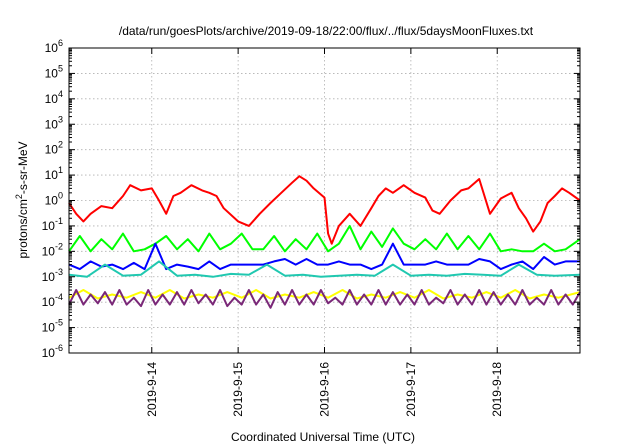  What do you see at coordinates (54, 97) in the screenshot?
I see `y-tick-label: 10⁴` at bounding box center [54, 97].